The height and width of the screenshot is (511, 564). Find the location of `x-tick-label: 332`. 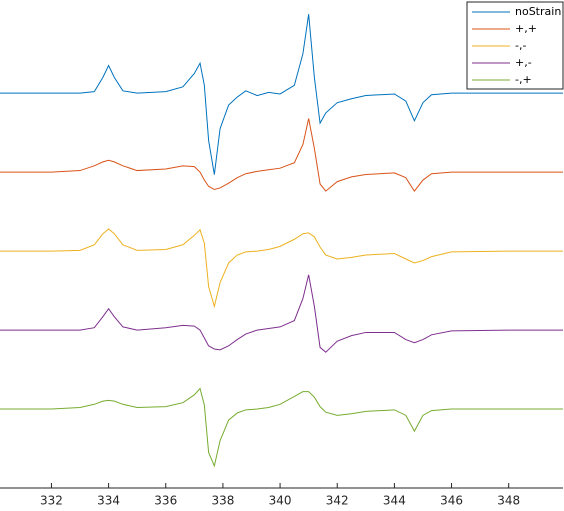

x-tick-label: 332 is located at coordinates (51, 501).